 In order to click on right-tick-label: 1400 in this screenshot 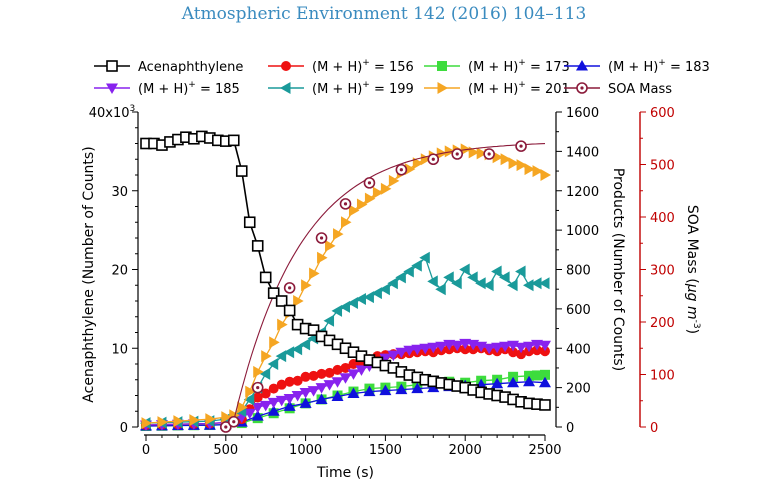, I will do `click(582, 152)`.